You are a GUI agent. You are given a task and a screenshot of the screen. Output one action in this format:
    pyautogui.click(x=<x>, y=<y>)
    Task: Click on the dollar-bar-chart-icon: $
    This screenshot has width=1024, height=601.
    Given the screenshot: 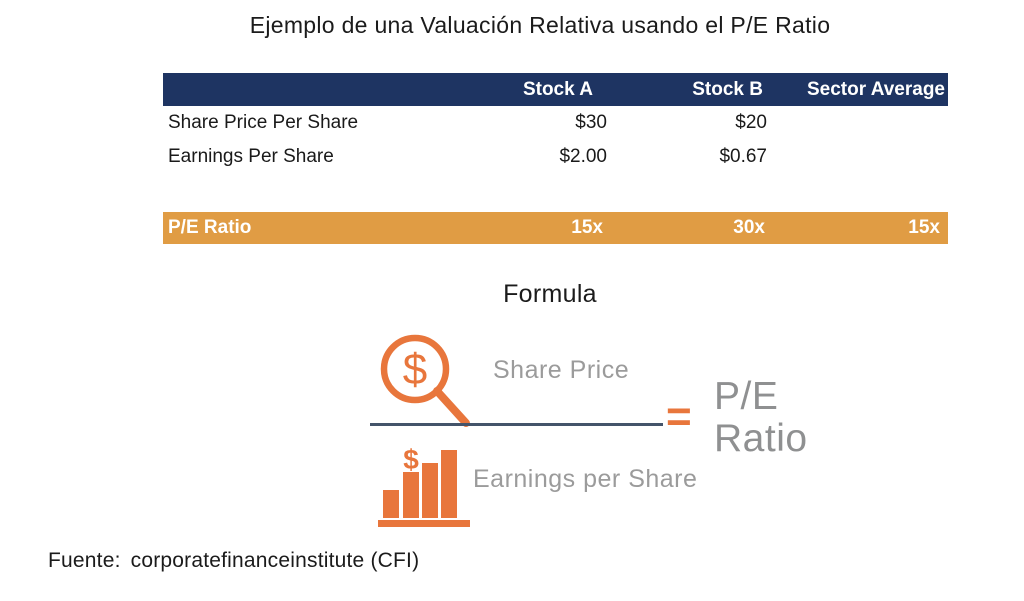 What is the action you would take?
    pyautogui.click(x=424, y=487)
    